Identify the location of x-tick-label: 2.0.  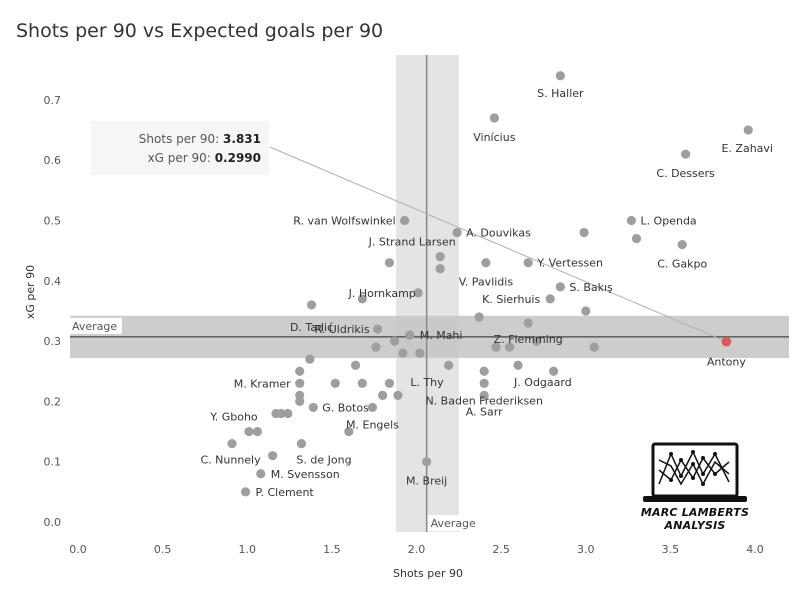
(417, 549).